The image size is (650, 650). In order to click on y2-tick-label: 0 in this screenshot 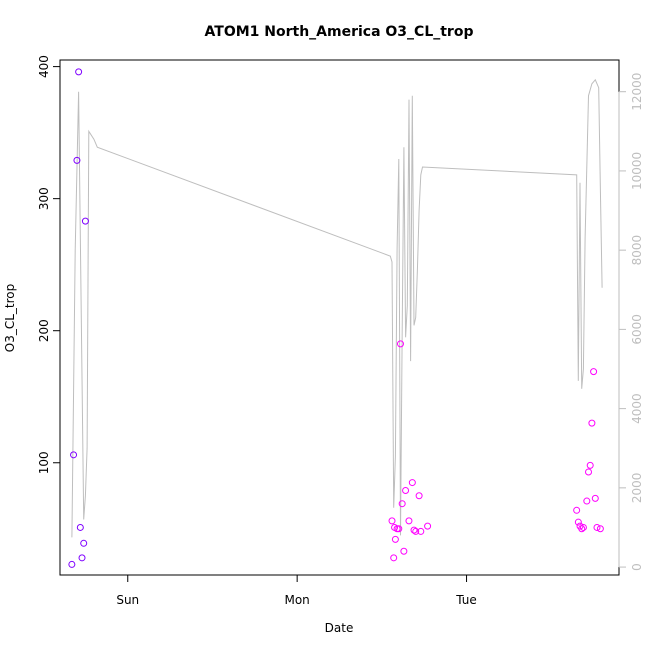, I will do `click(637, 567)`.